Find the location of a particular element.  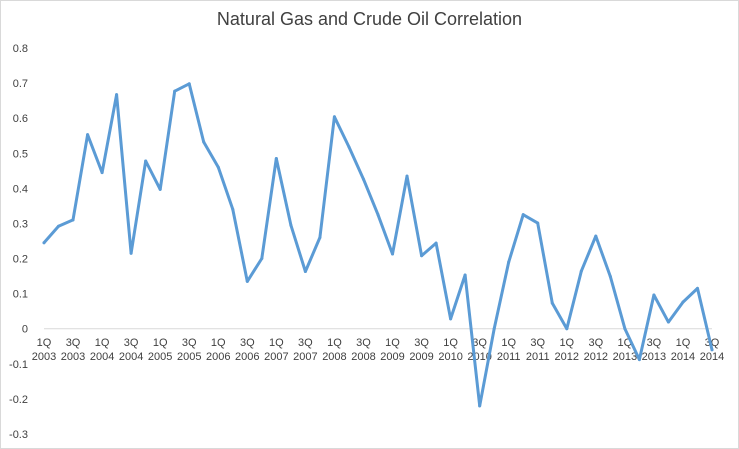

y-tick-label: -0.2 is located at coordinates (18, 400).